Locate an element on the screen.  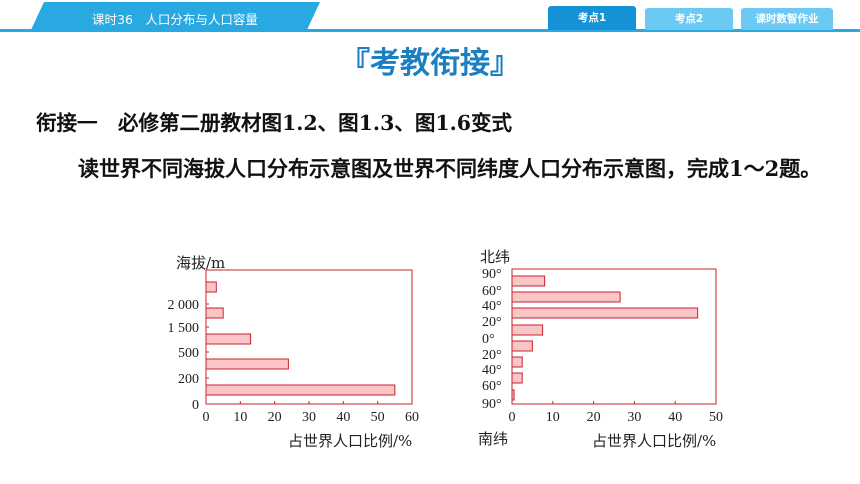
heading: 衔接一 必修第二册教材图1.2、图1.3、图1.6变式 is located at coordinates (274, 123).